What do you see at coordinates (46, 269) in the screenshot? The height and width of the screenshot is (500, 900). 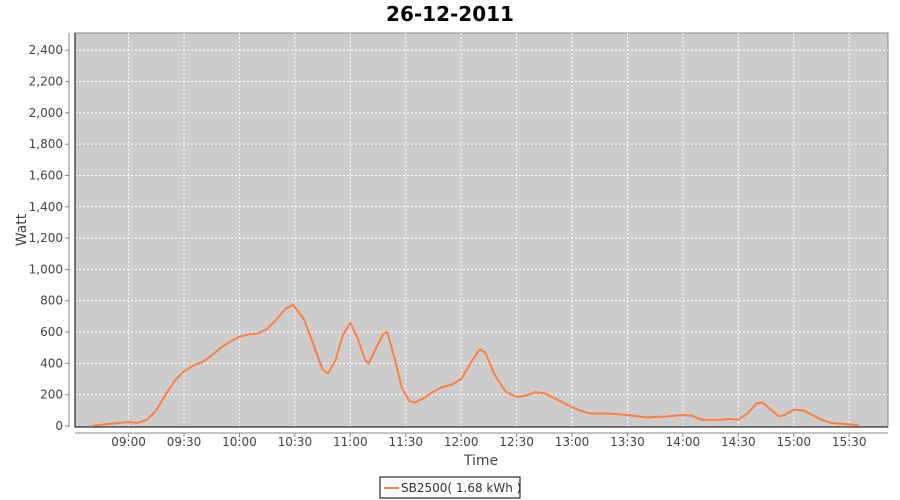 I see `y-tick-label: 1,000` at bounding box center [46, 269].